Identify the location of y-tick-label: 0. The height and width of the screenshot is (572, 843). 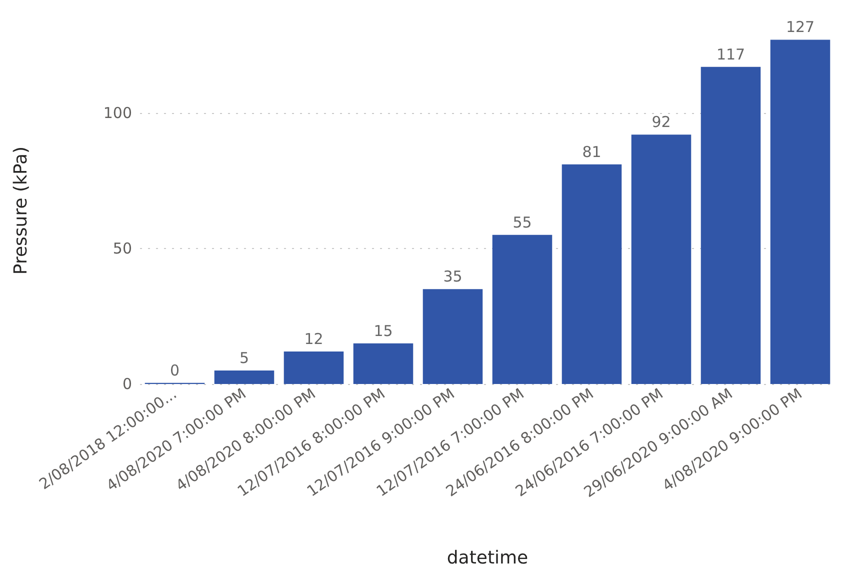
(127, 384).